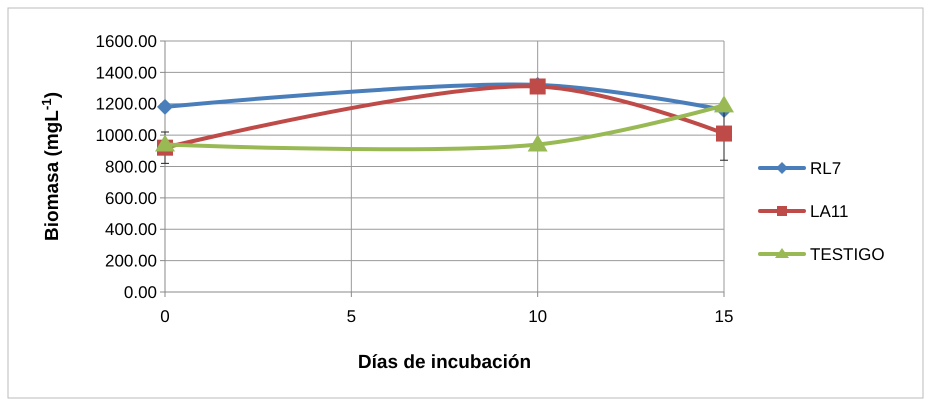 The height and width of the screenshot is (404, 927). I want to click on x-tick-label: 15, so click(724, 316).